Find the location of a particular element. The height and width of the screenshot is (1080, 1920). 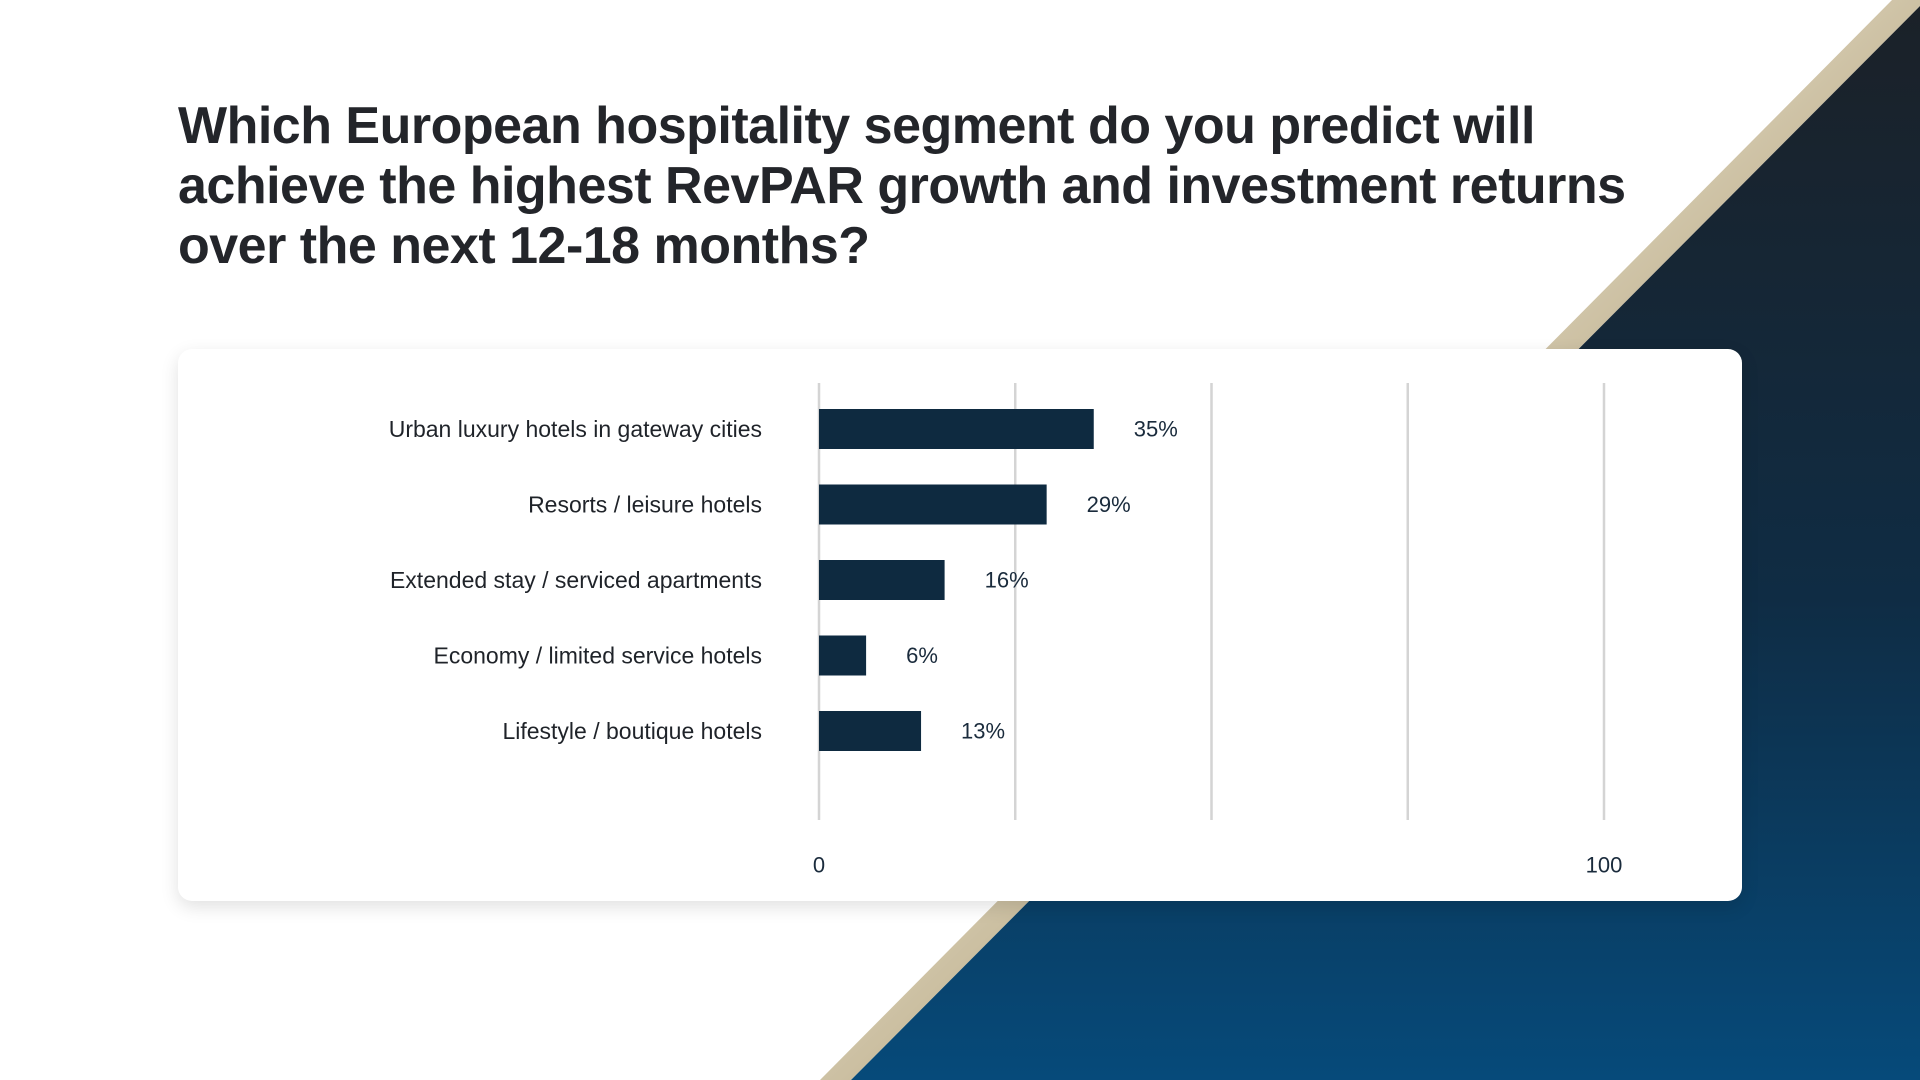

value-label-0: 35% is located at coordinates (1156, 429).